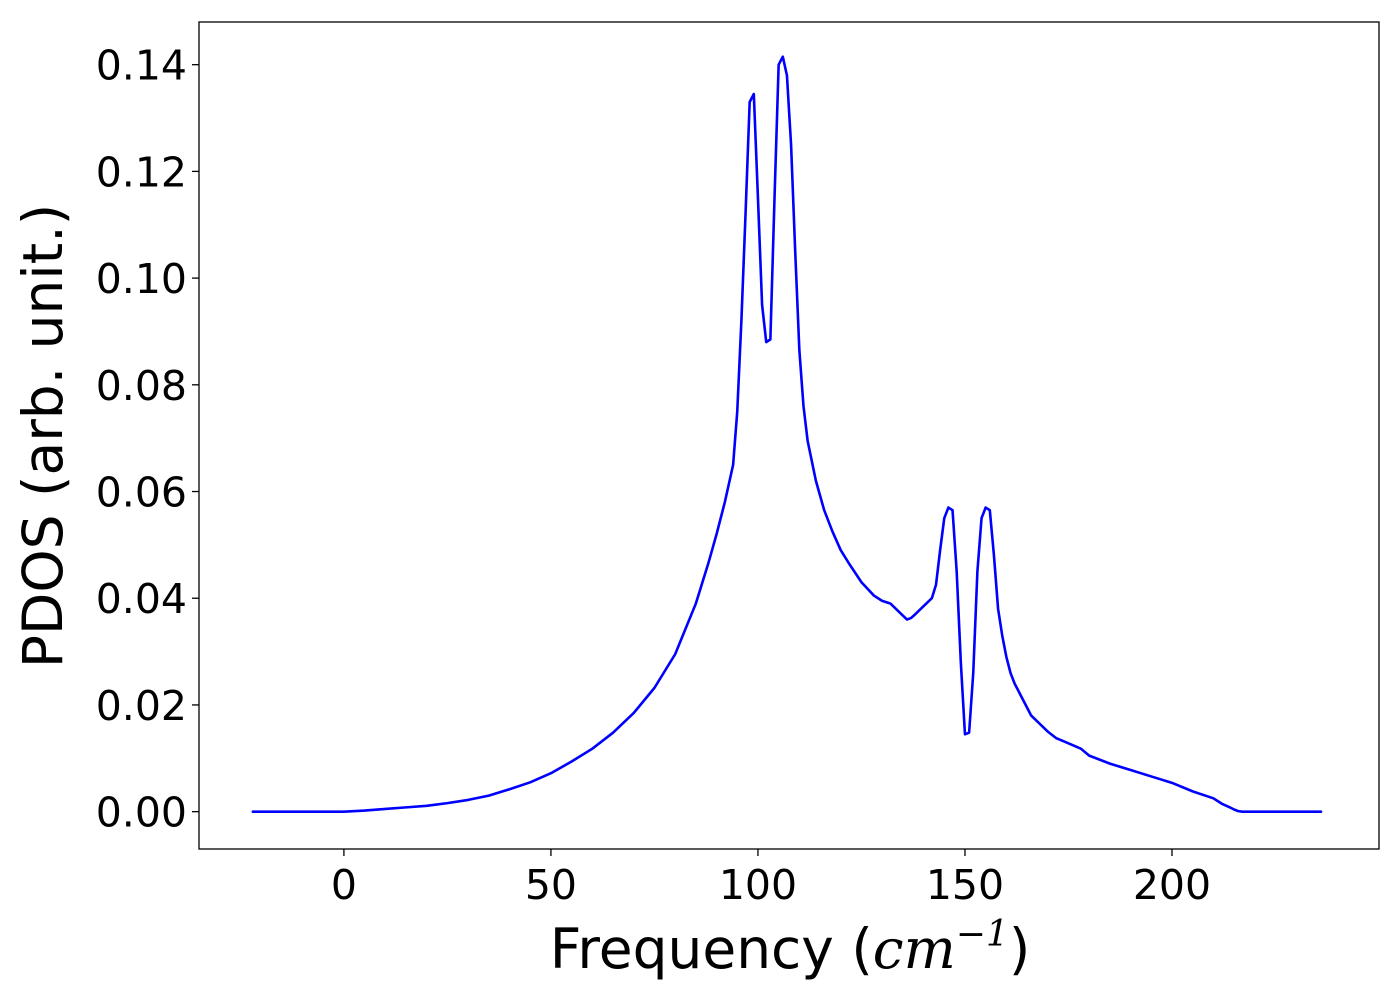 This screenshot has height=1000, width=1400. Describe the element at coordinates (141, 813) in the screenshot. I see `y-tick-label: 0.00` at that location.